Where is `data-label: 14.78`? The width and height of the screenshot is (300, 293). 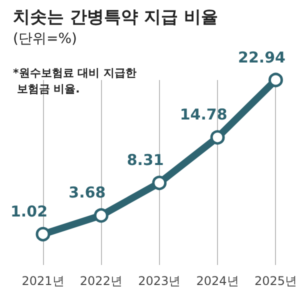 data-label: 14.78 is located at coordinates (204, 115).